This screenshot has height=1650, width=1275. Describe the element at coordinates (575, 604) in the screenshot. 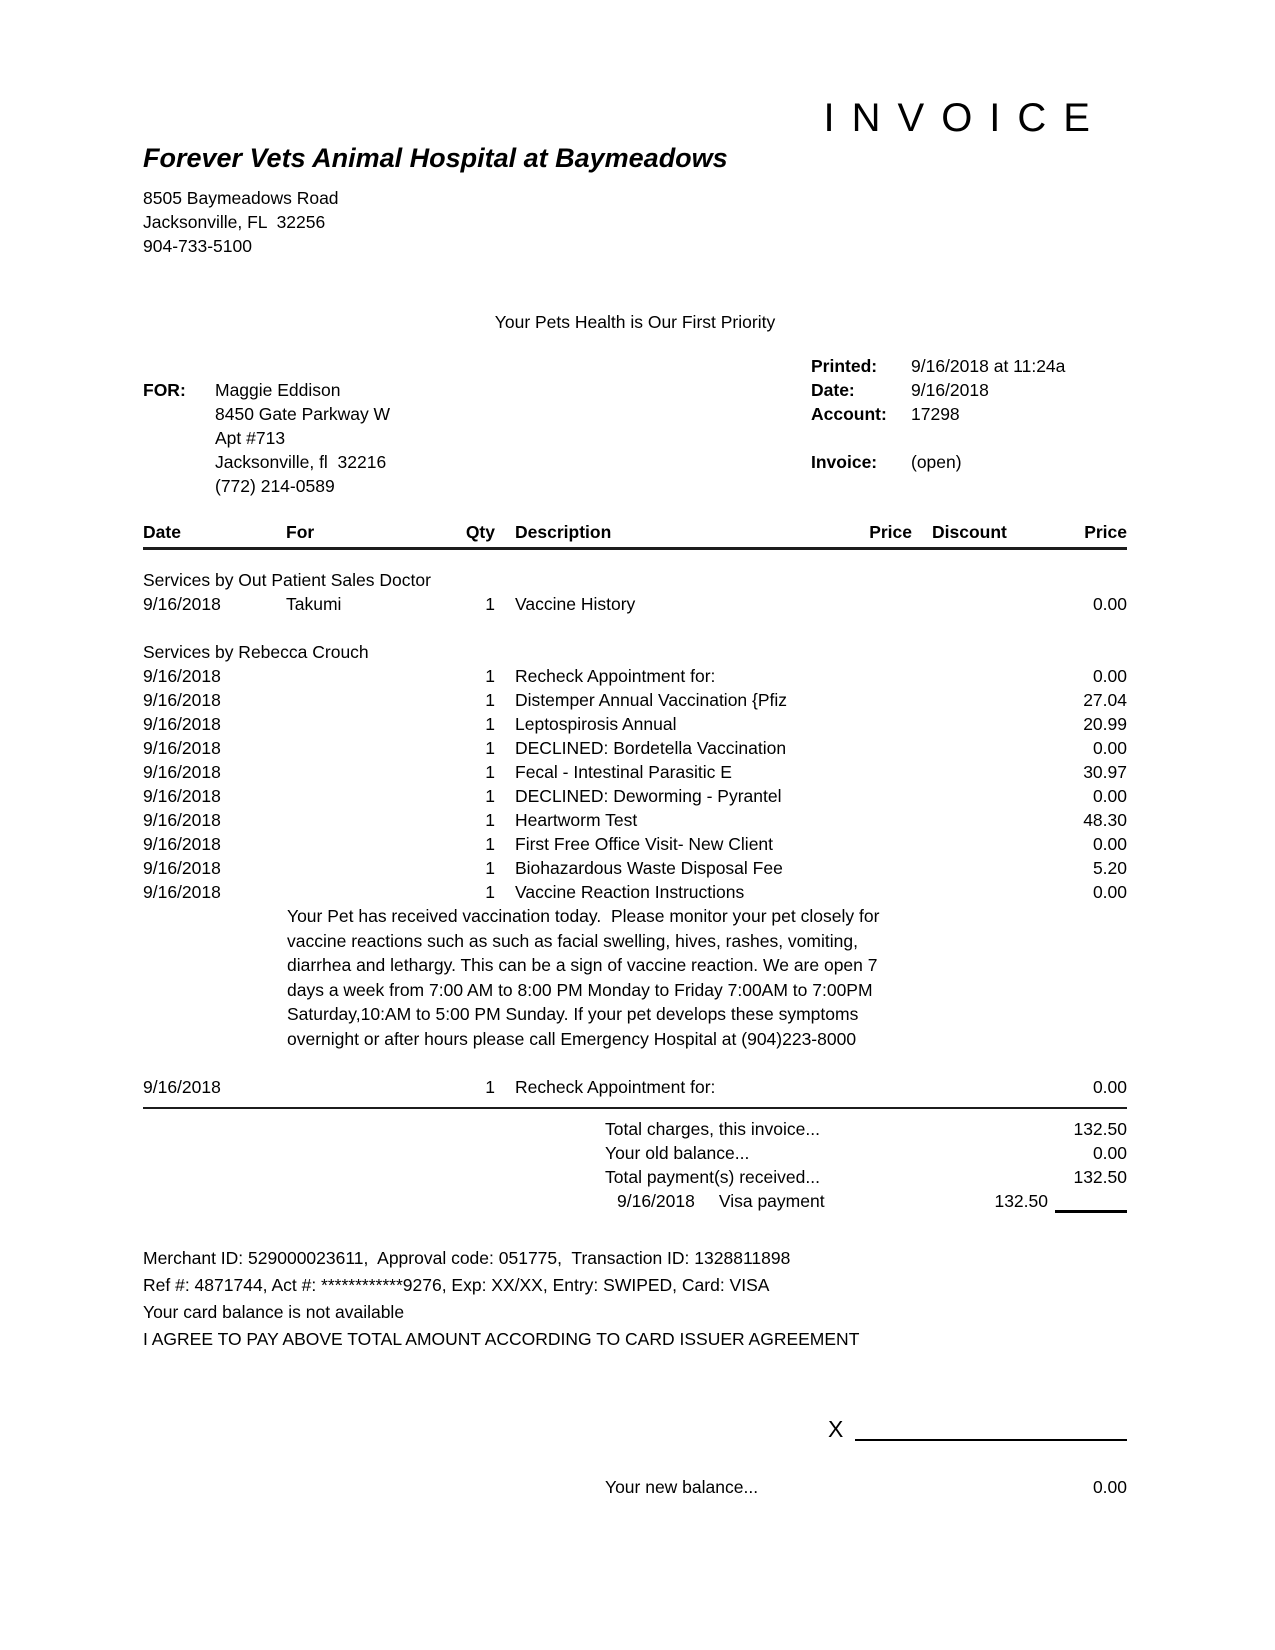

I see `row-description: Vaccine History` at that location.